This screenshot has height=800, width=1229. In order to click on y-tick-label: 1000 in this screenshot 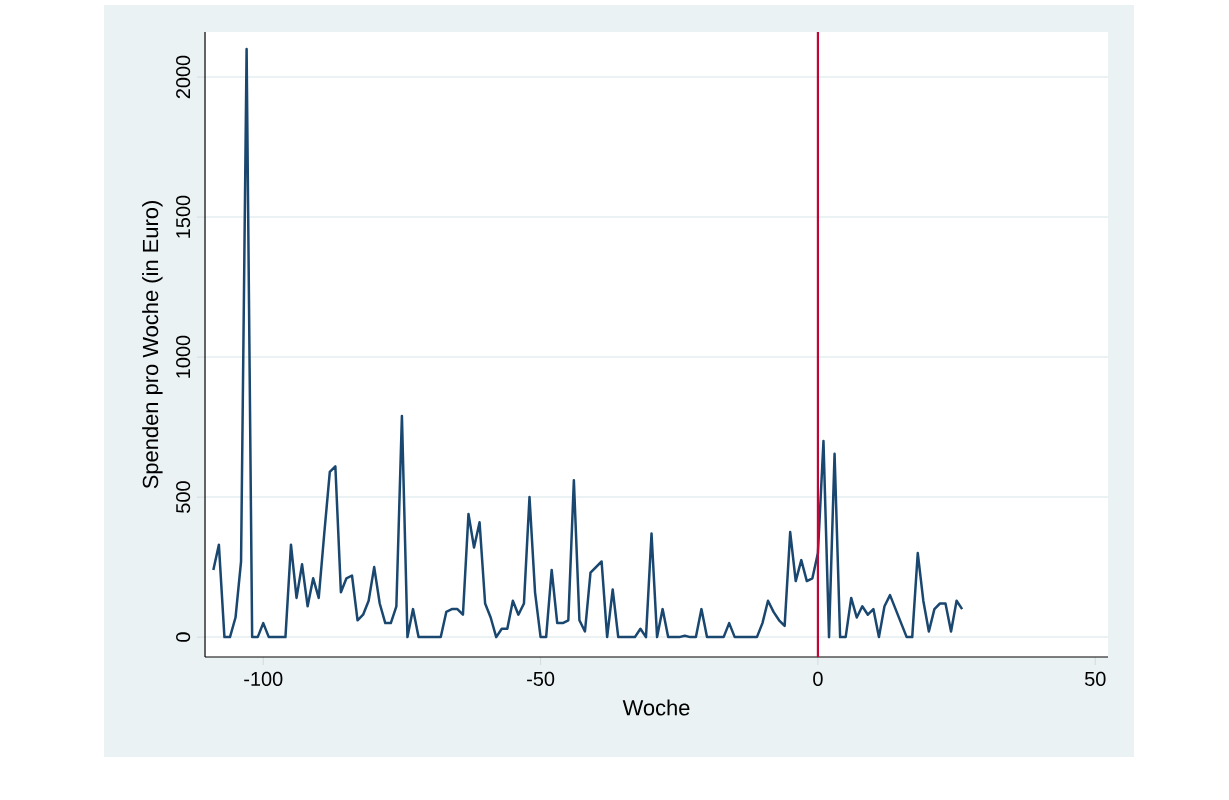, I will do `click(183, 356)`.